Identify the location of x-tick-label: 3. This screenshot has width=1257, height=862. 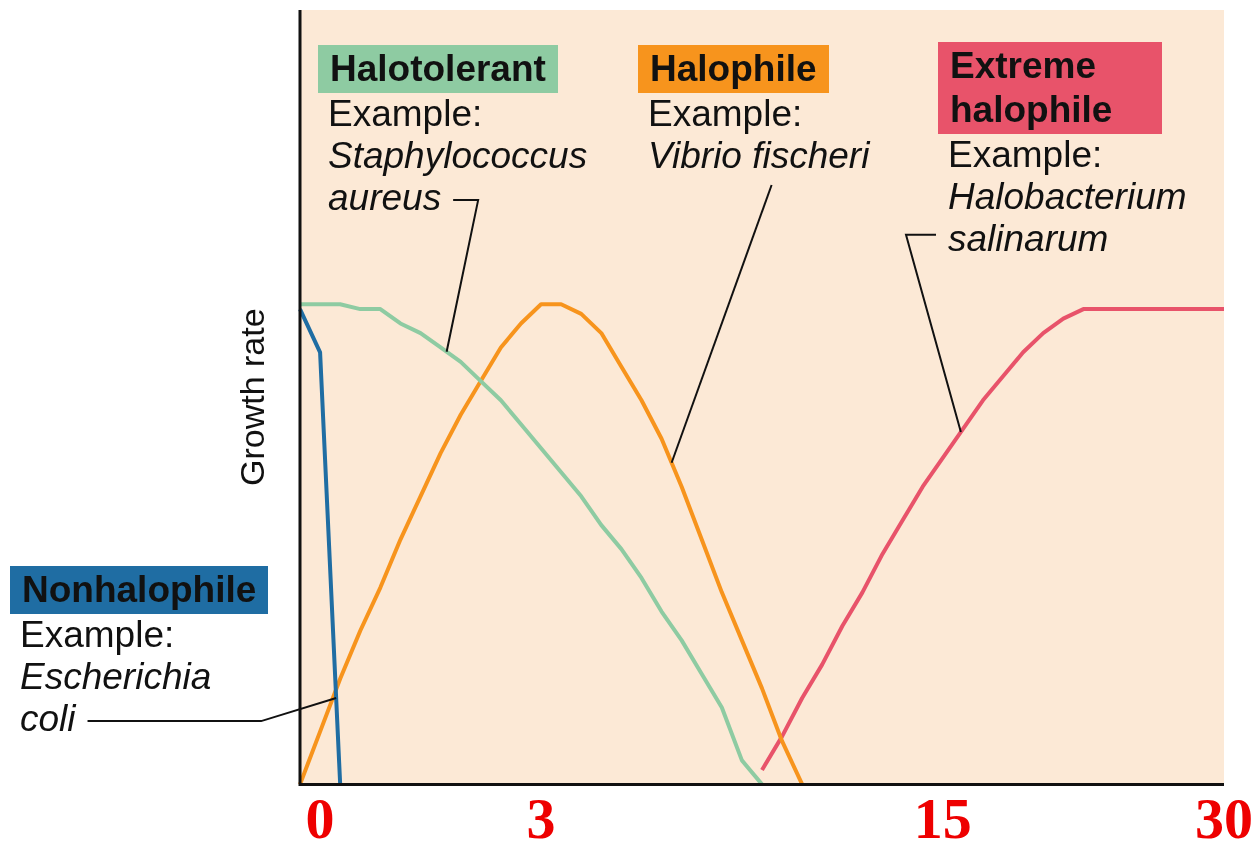
(541, 819).